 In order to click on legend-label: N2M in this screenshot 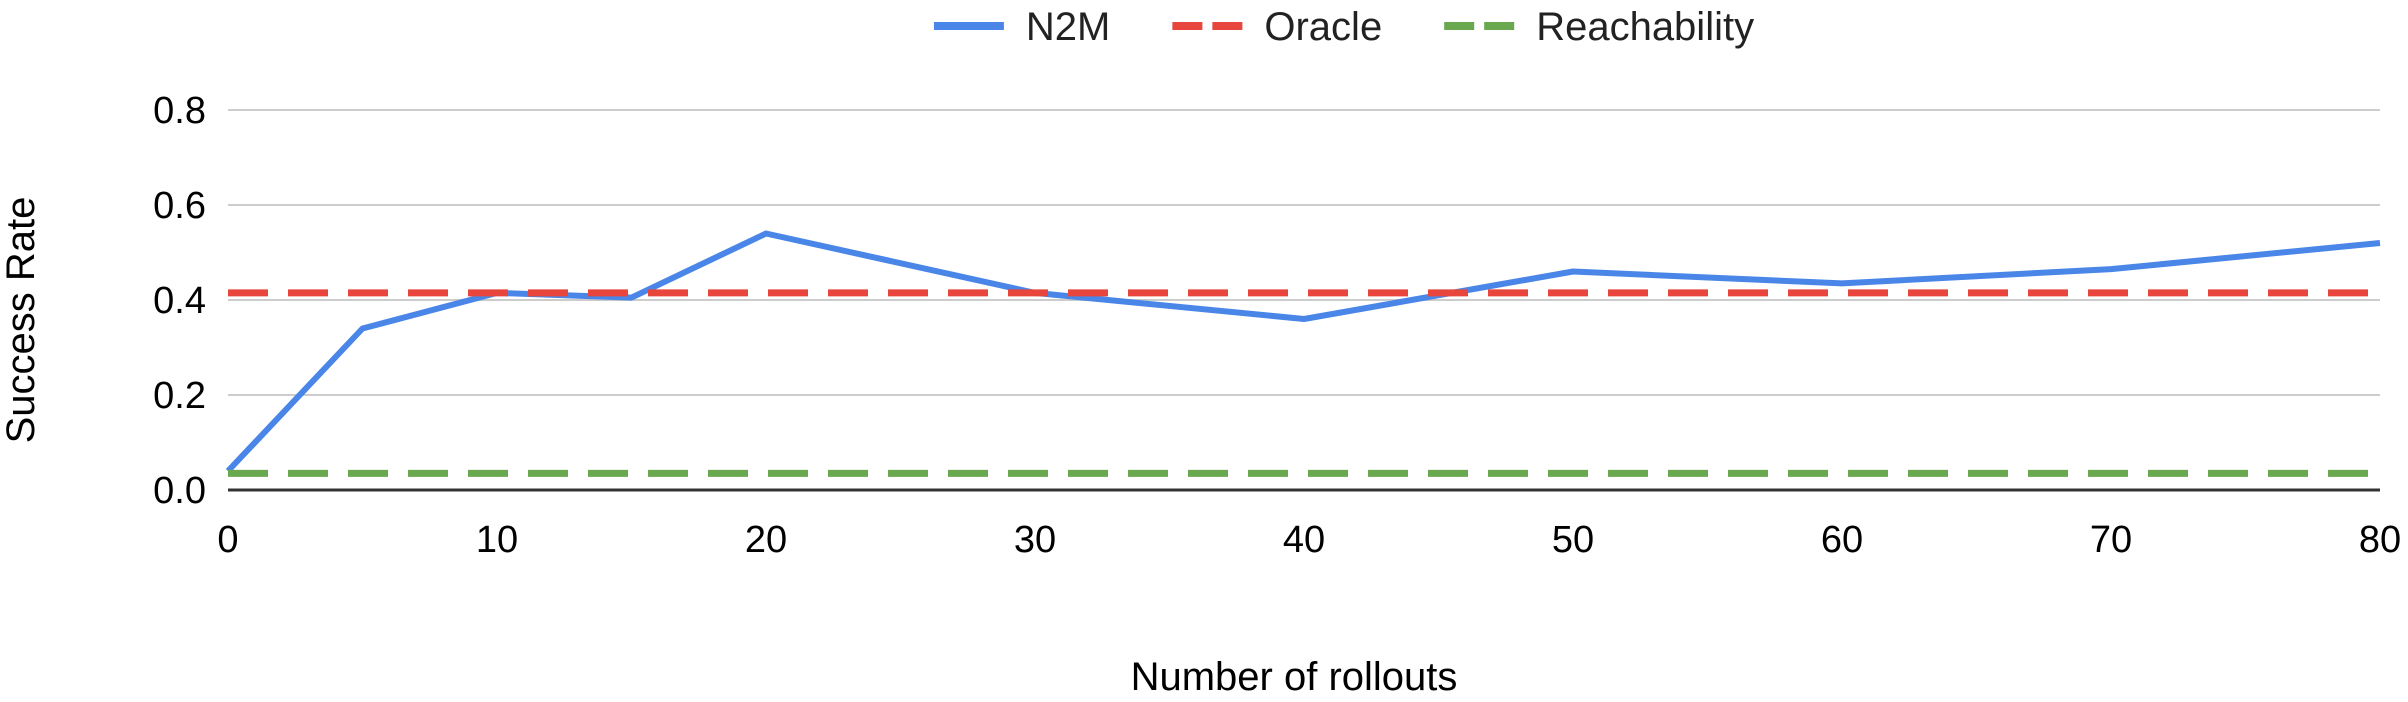, I will do `click(1068, 27)`.